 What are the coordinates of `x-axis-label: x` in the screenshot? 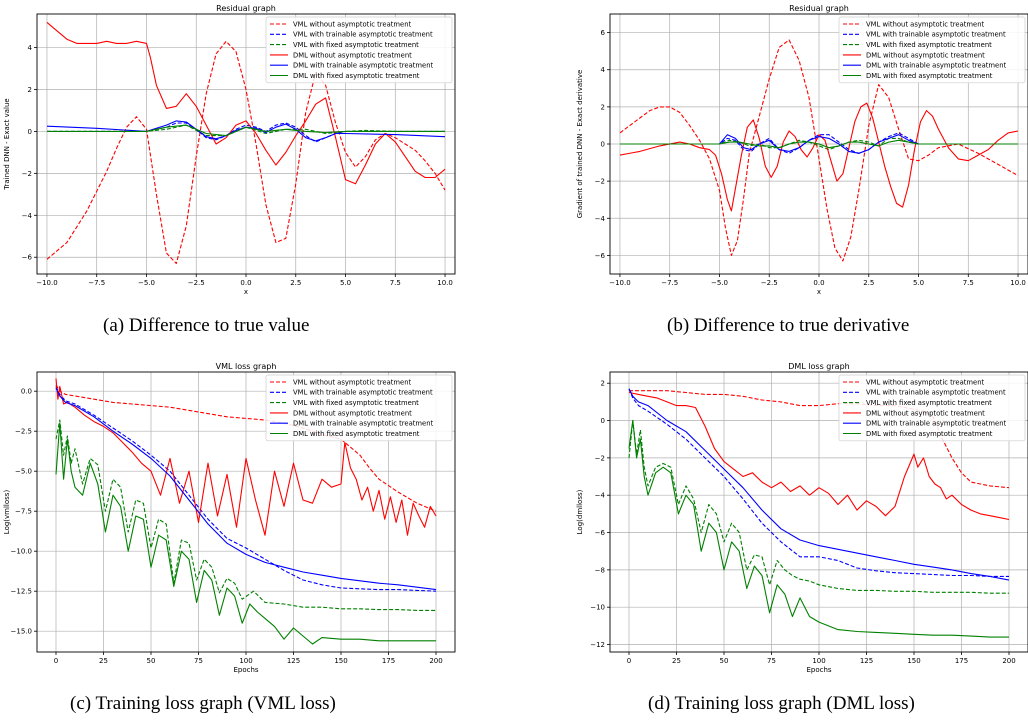 It's located at (819, 292).